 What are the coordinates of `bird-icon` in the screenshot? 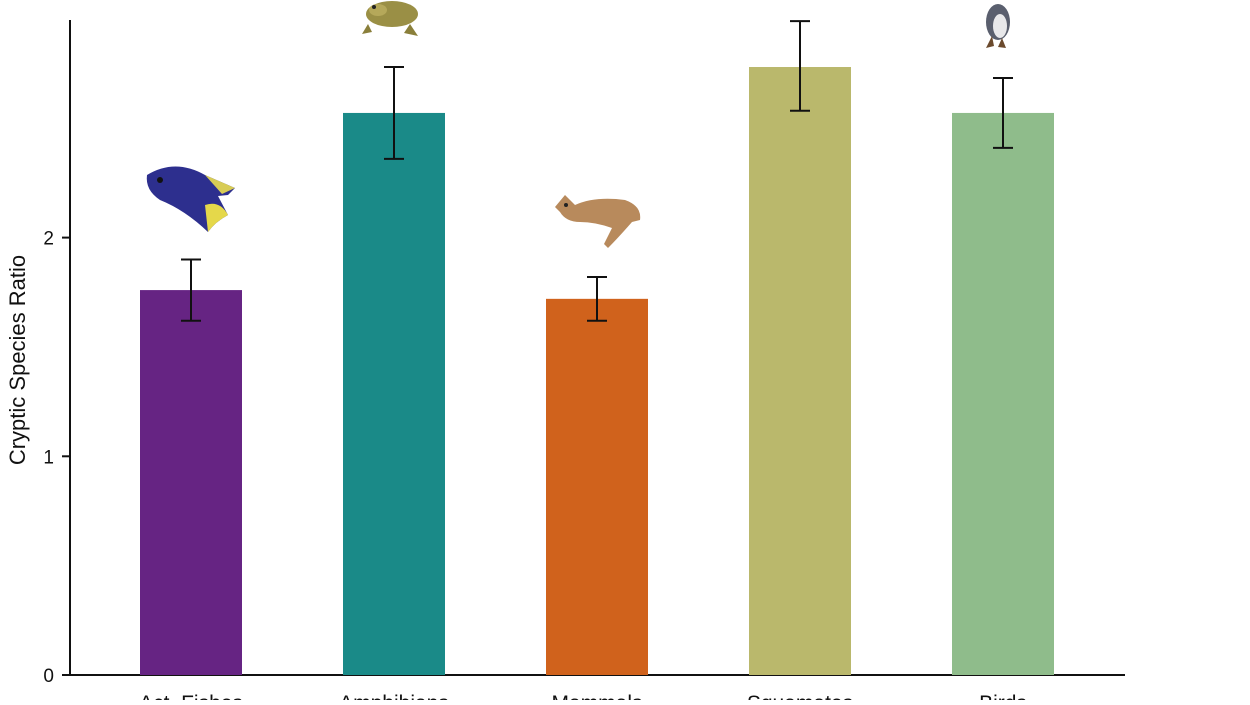 It's located at (998, 26).